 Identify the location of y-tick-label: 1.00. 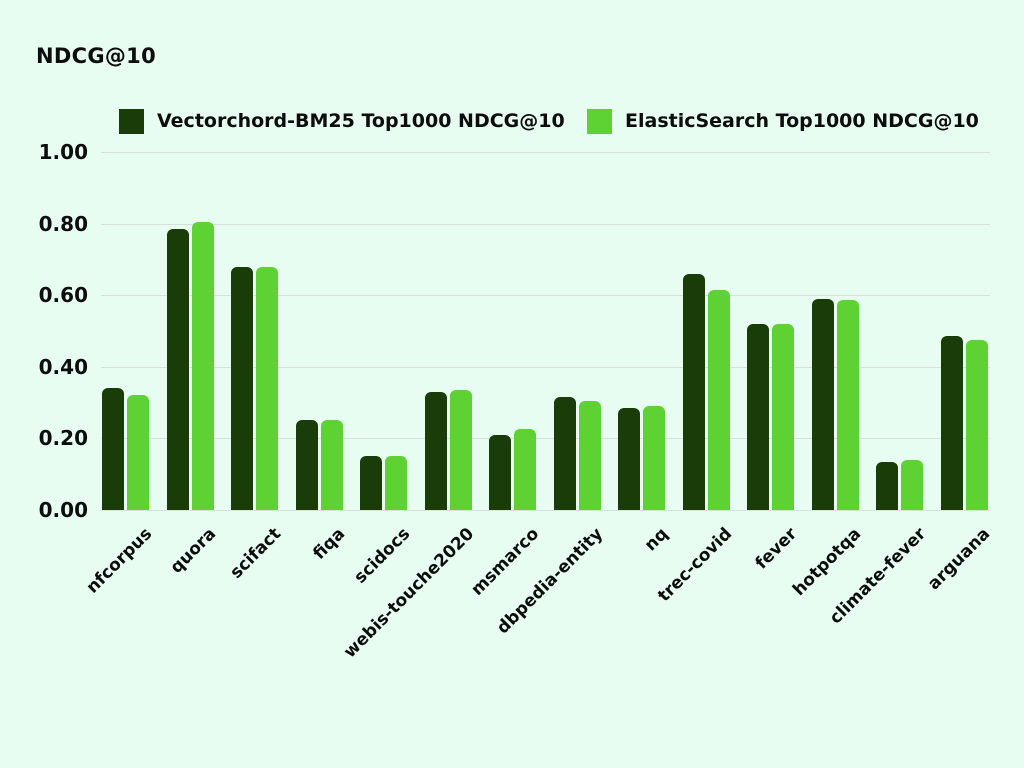
(63, 152).